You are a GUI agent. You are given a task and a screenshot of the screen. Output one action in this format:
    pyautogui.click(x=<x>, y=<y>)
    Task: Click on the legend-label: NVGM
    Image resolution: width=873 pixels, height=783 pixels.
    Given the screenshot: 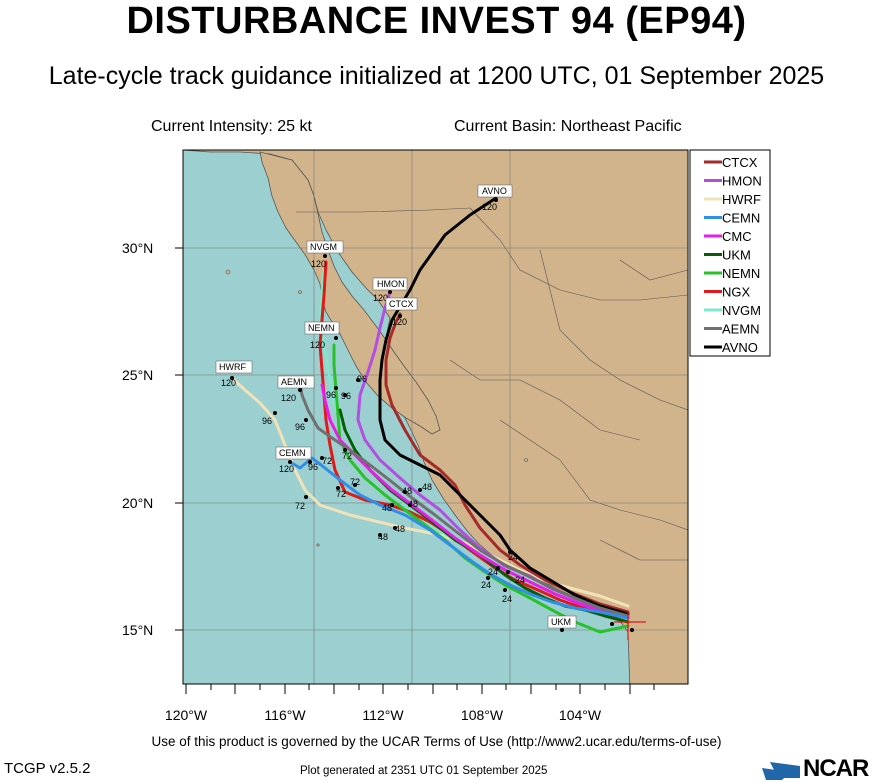 What is the action you would take?
    pyautogui.click(x=741, y=310)
    